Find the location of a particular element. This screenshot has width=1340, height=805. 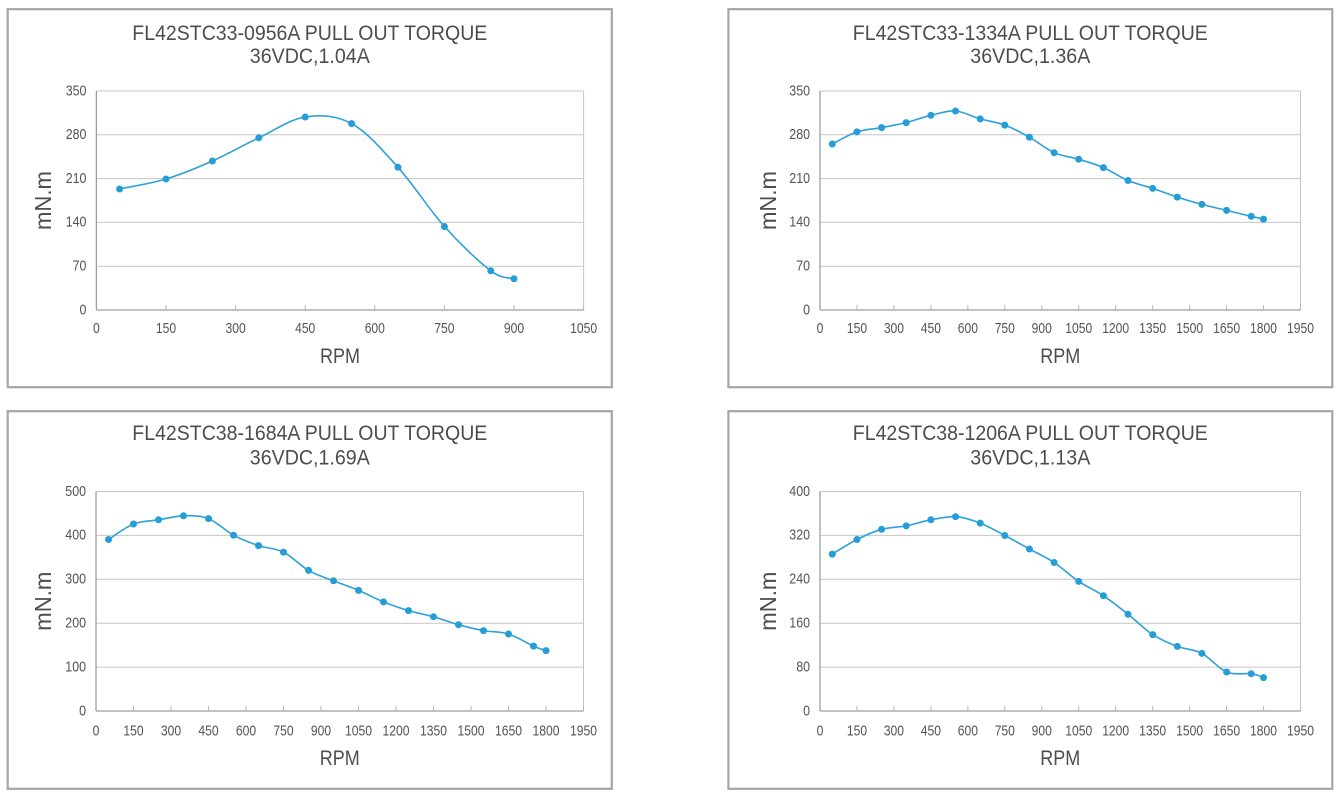

svg-text: 320 is located at coordinates (799, 535).